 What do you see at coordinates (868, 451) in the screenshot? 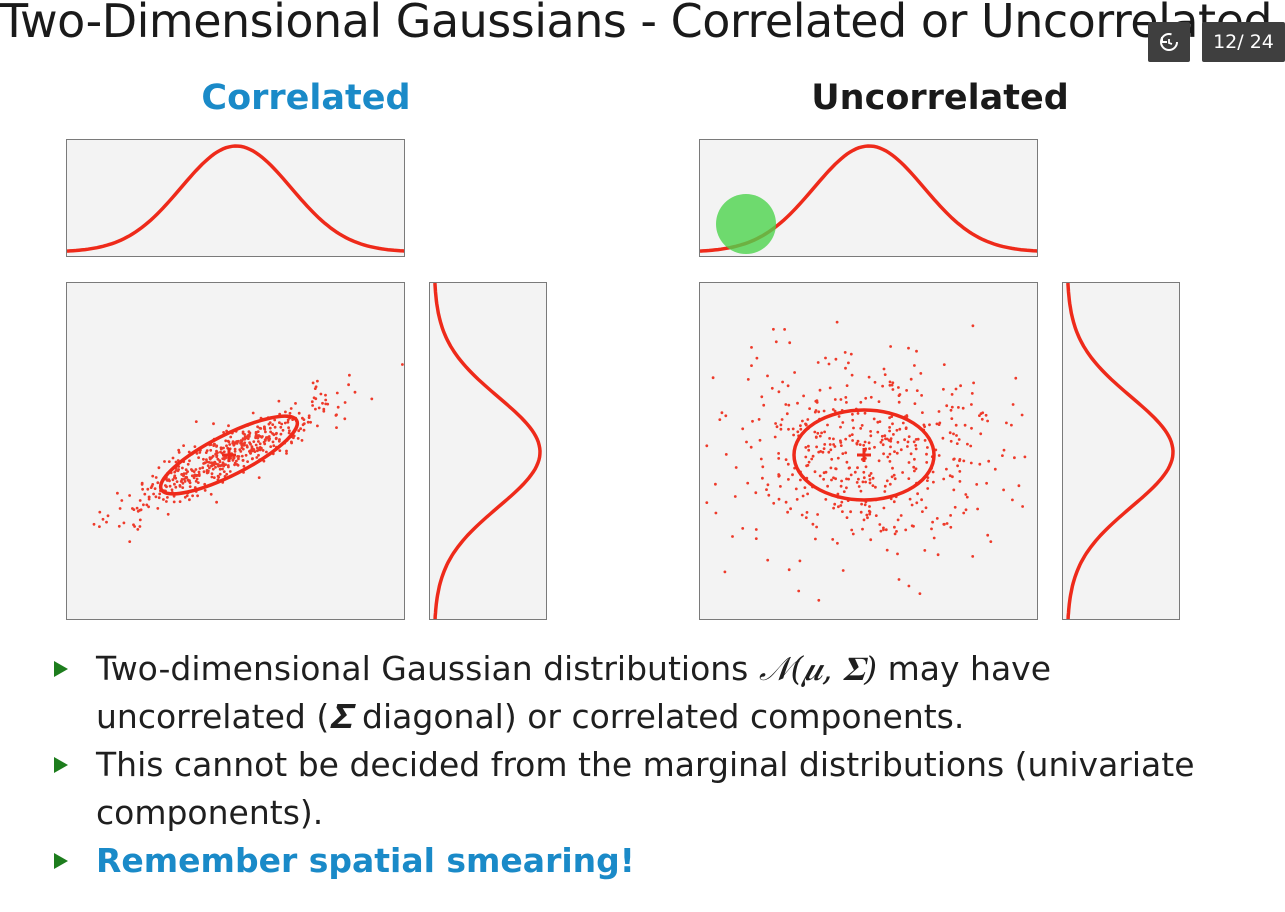
I see `uncorrelated-scatter` at bounding box center [868, 451].